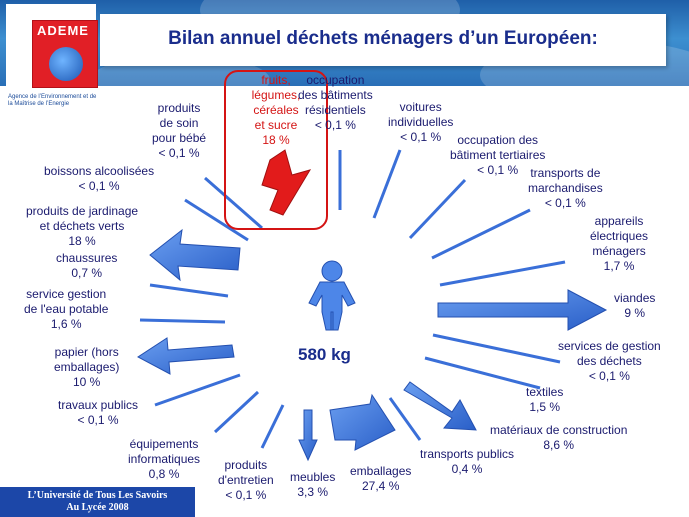  What do you see at coordinates (559, 437) in the screenshot?
I see `label-materiaux: matériaux de construction 8,6 %` at bounding box center [559, 437].